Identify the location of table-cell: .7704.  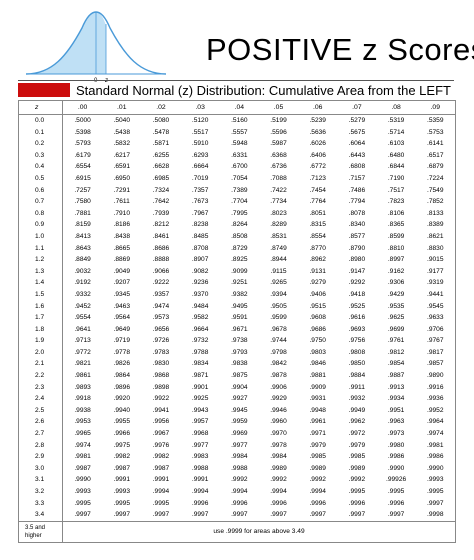
(239, 202).